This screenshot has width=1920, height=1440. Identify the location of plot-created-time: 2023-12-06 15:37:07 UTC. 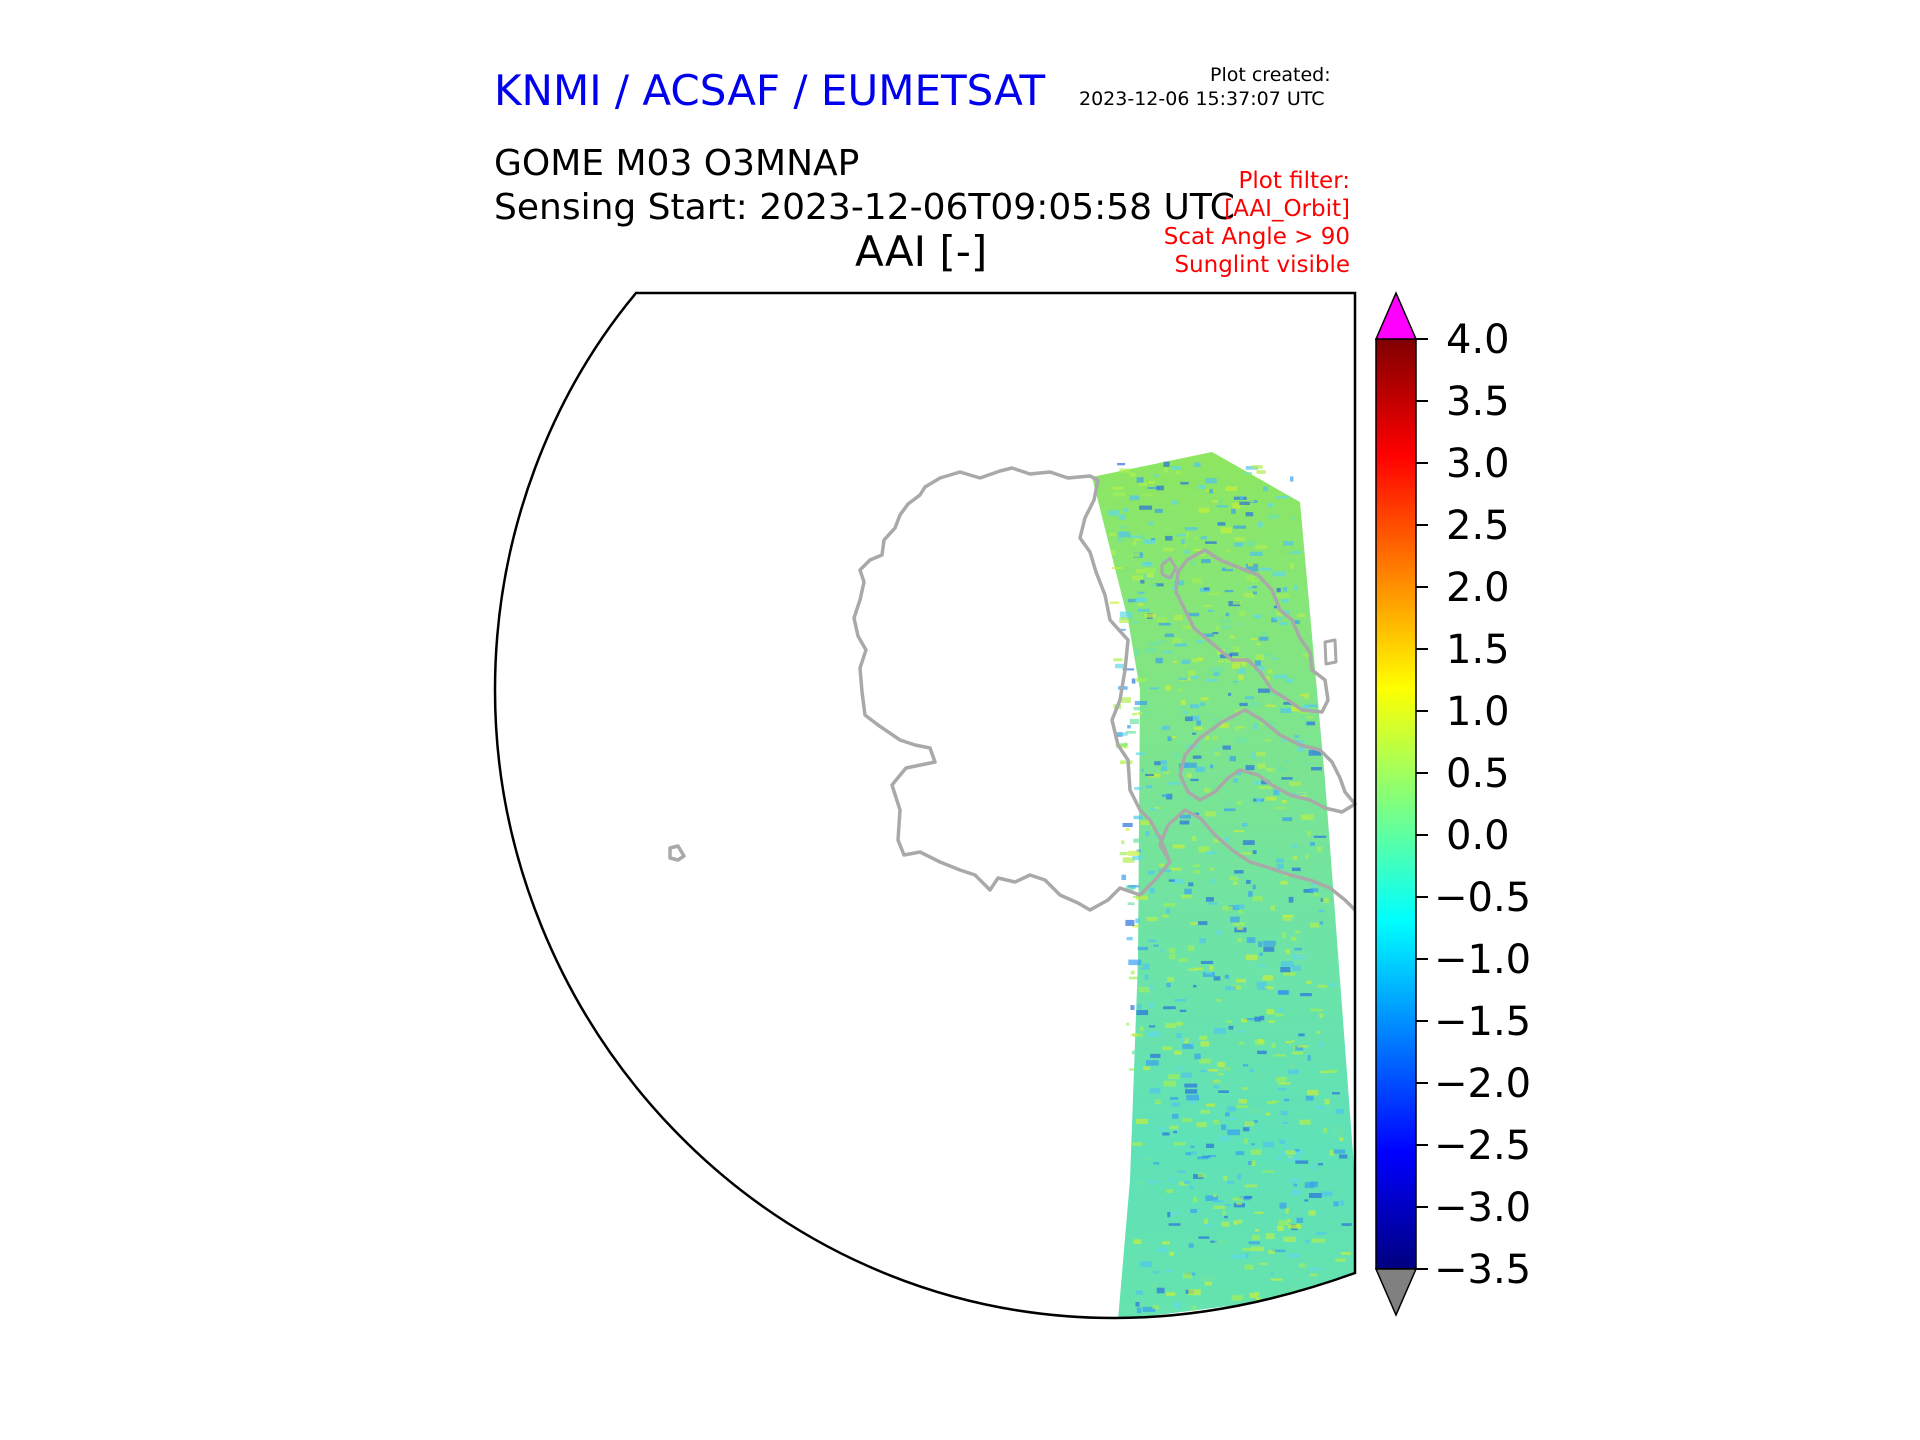
(1202, 99).